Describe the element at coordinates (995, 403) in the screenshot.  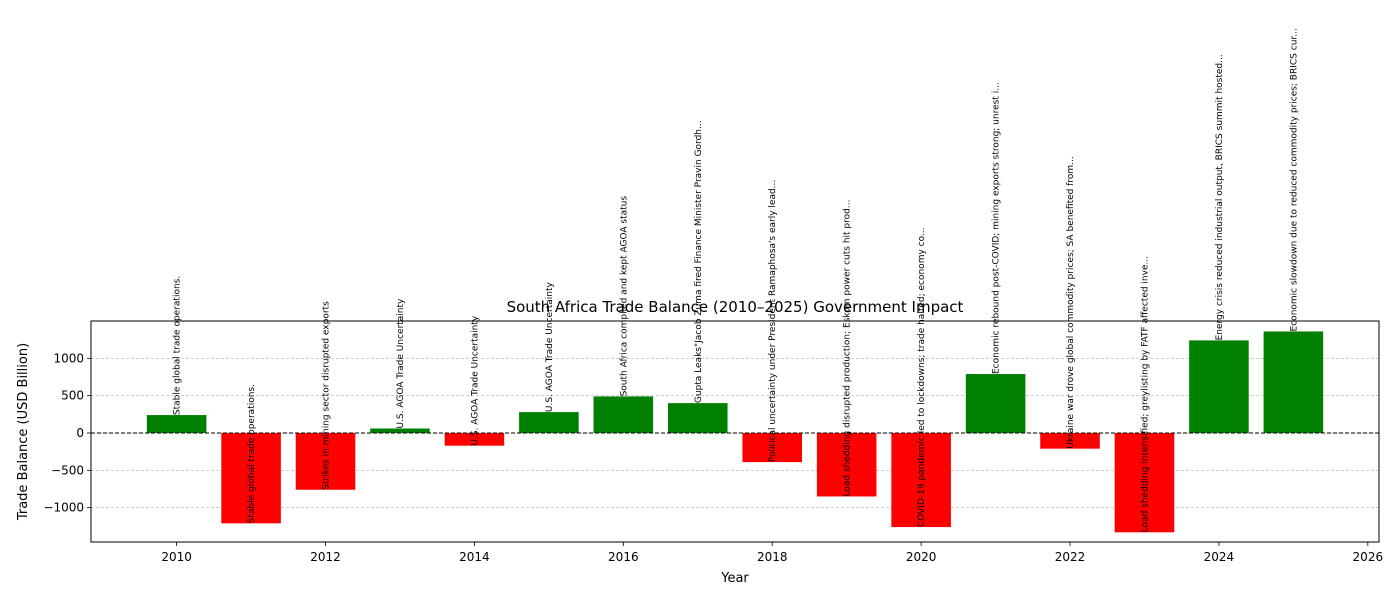
I see `bar-2021` at that location.